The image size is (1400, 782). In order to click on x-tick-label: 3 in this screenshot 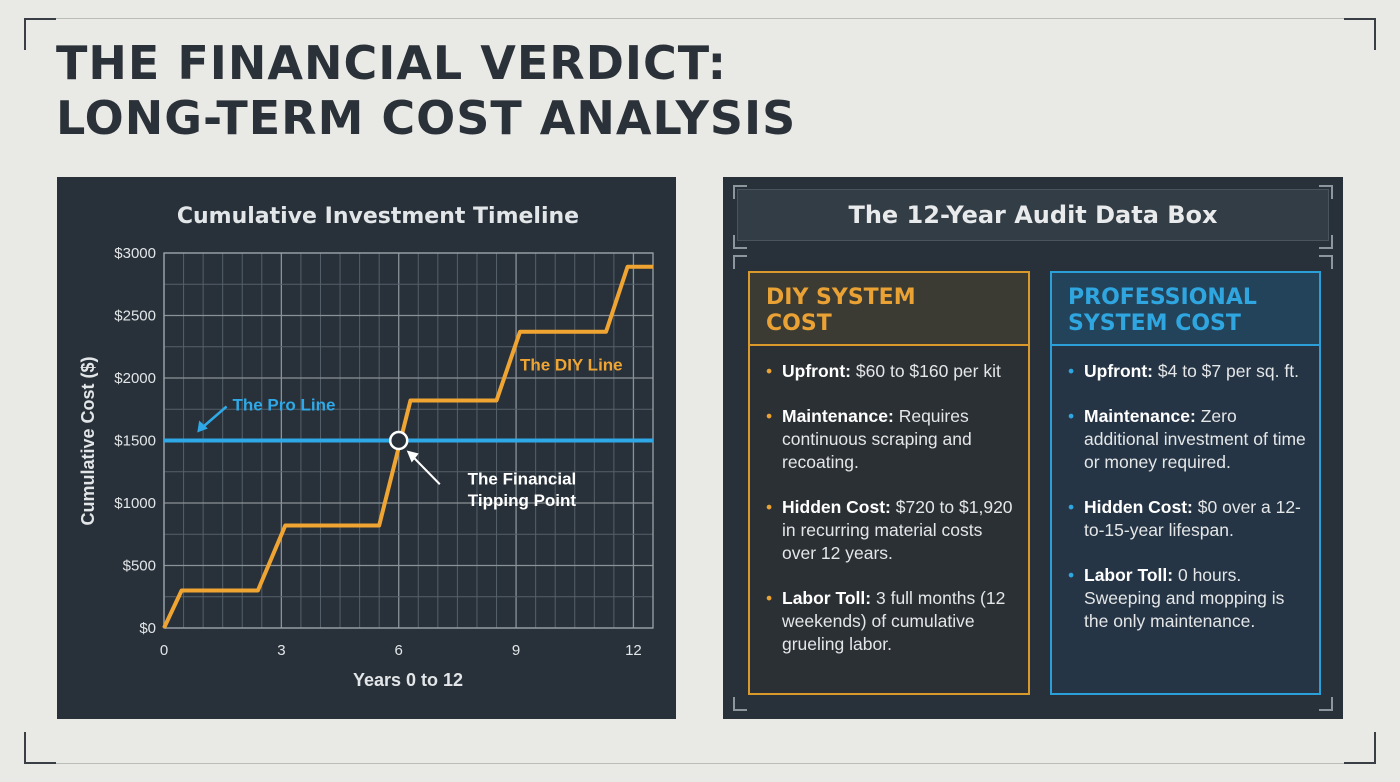, I will do `click(281, 650)`.